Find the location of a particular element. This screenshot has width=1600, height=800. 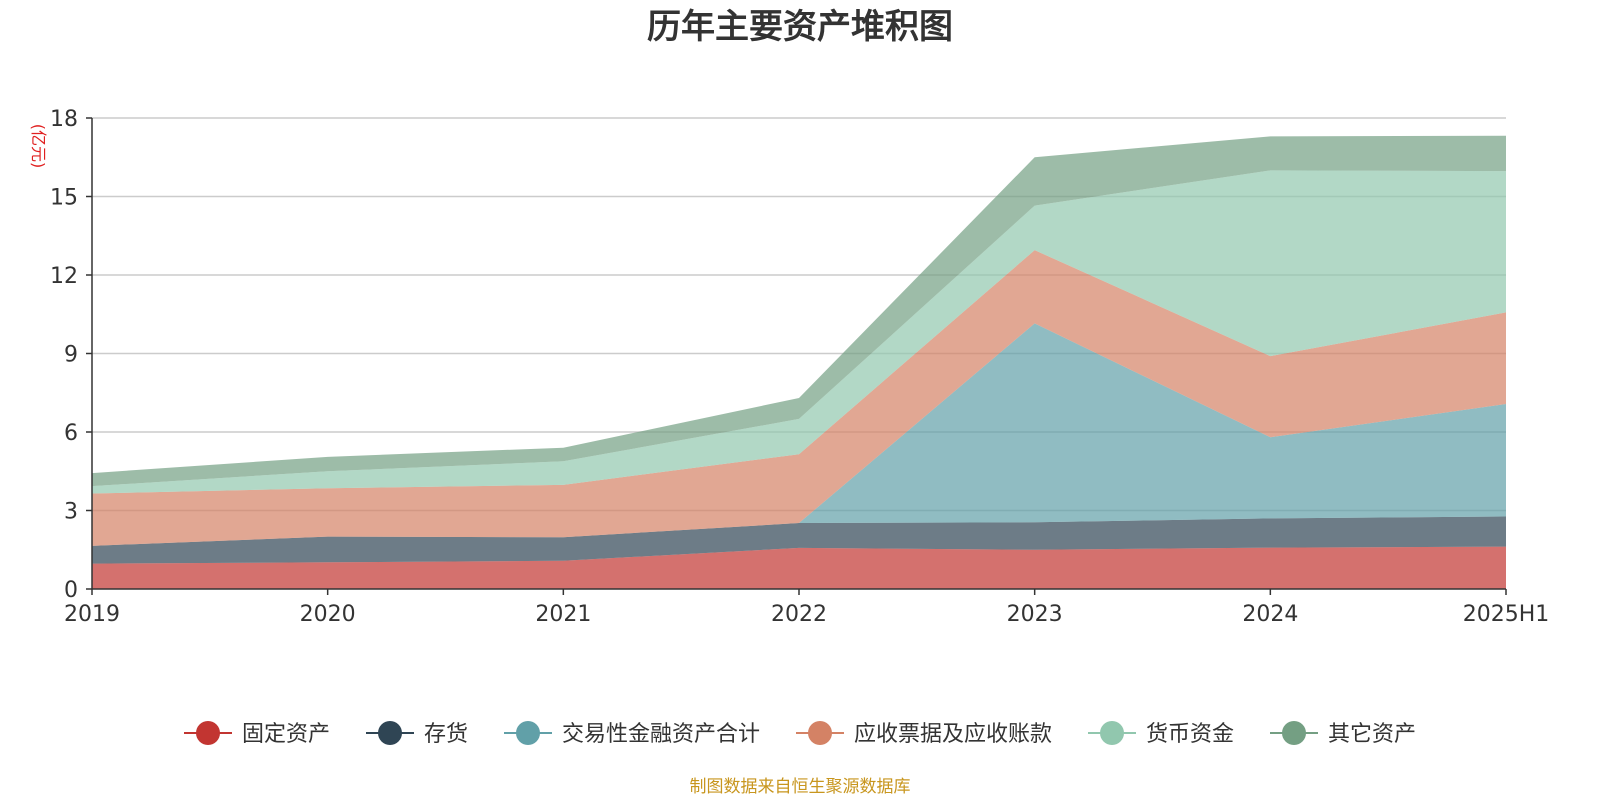

legend-label: 应收票据及应收账款 is located at coordinates (953, 734).